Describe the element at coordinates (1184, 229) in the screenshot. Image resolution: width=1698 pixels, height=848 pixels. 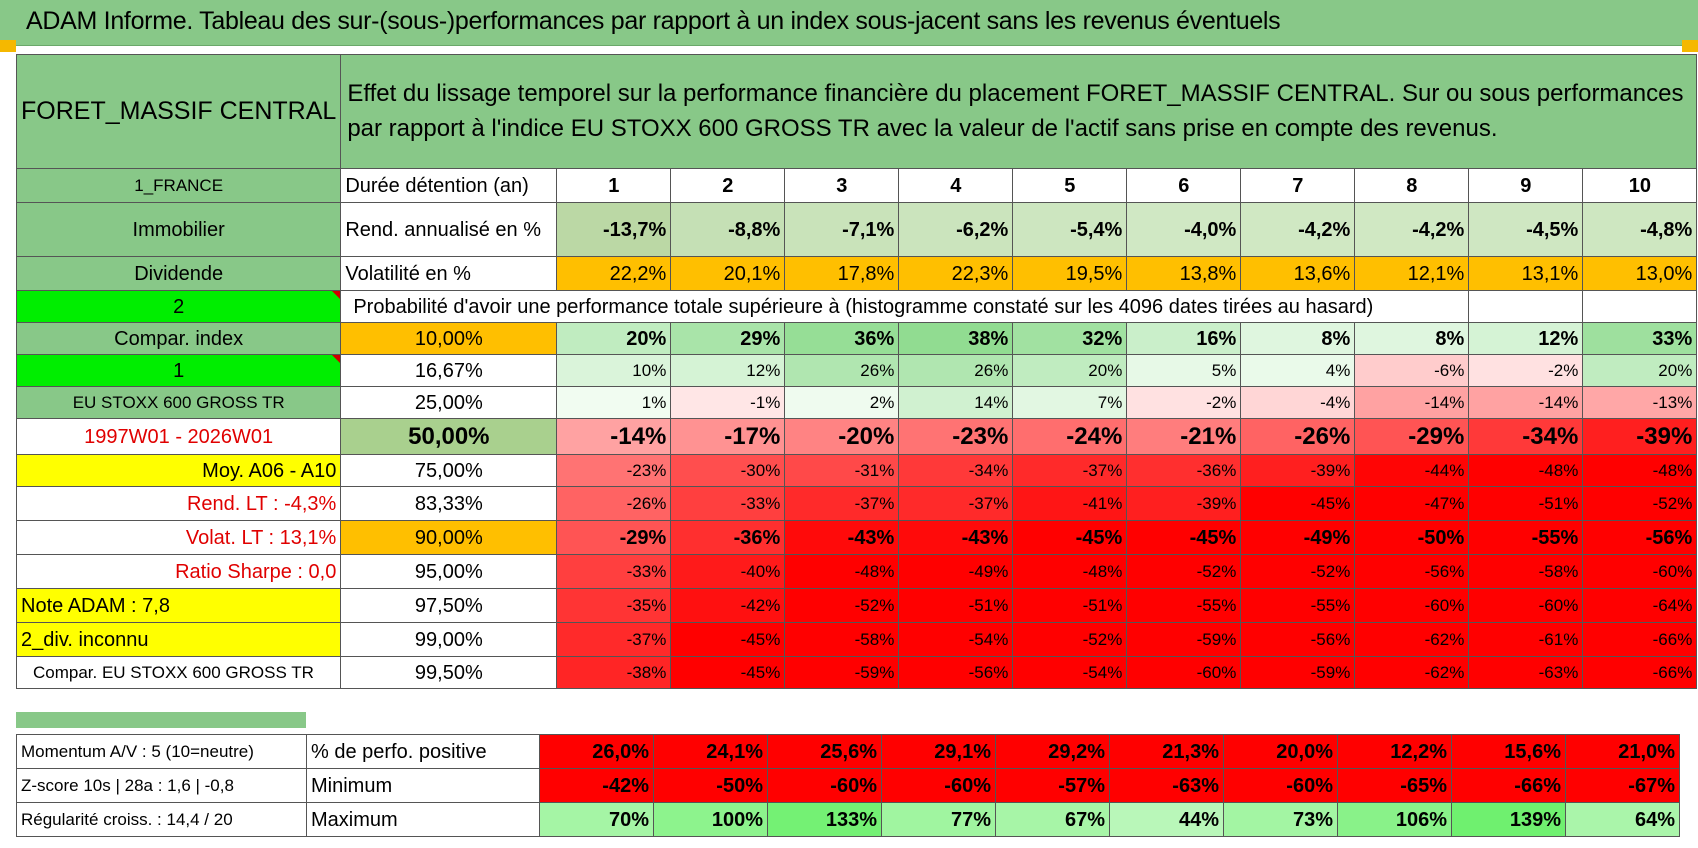
I see `rend-cell: -4,0%` at that location.